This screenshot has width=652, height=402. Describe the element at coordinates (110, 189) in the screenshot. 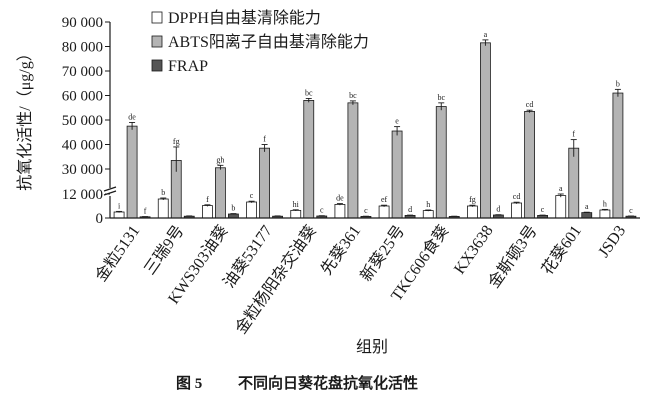

I see `axis-break-mark` at that location.